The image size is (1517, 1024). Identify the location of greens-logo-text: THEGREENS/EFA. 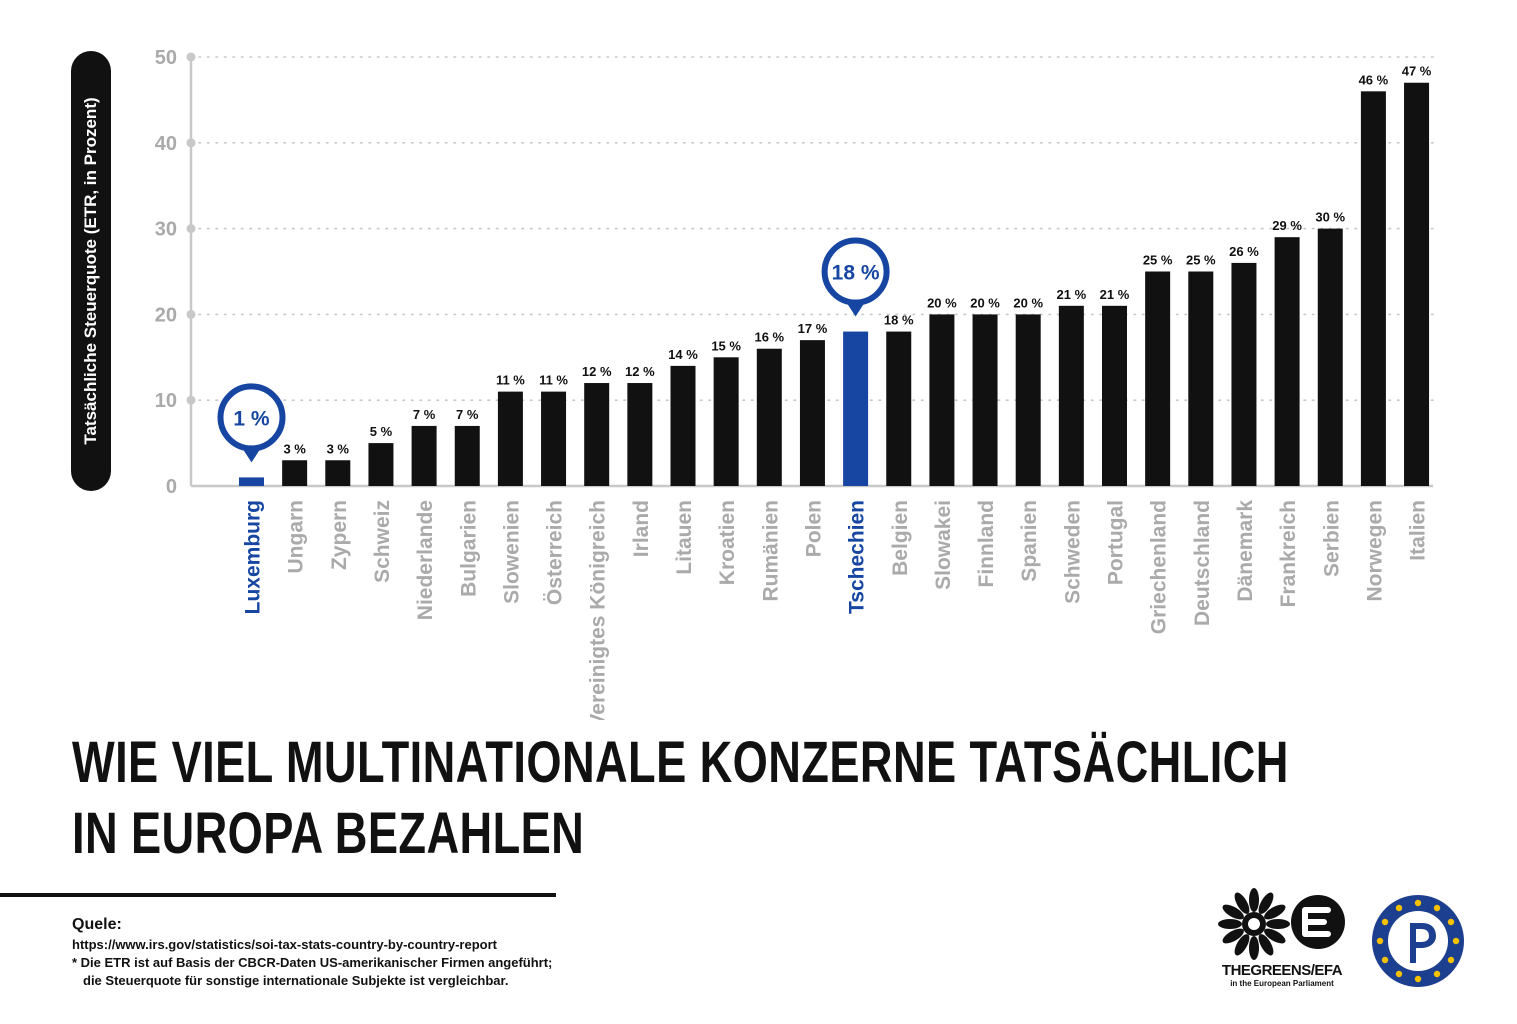
(1282, 970).